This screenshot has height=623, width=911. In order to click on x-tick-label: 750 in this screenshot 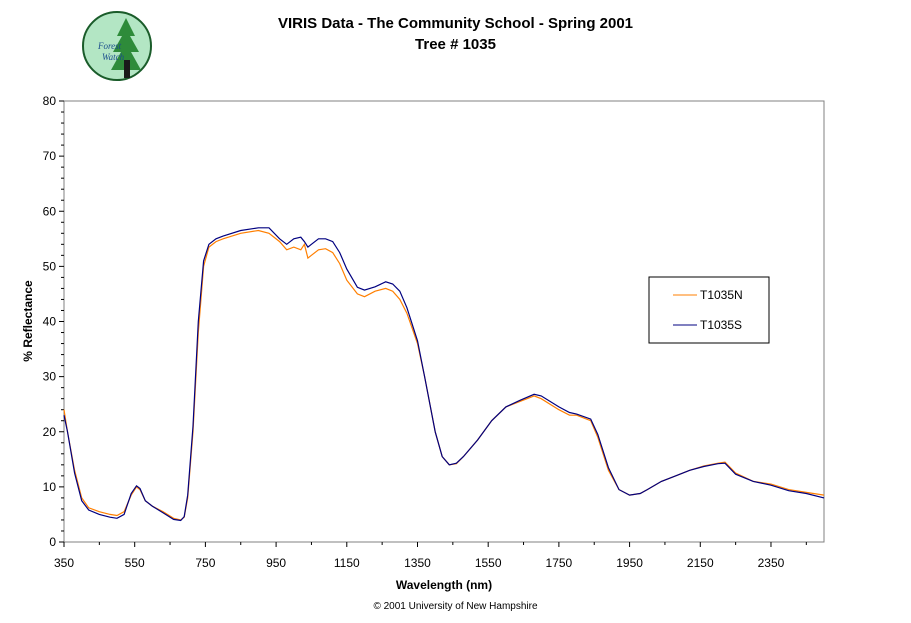, I will do `click(205, 563)`.